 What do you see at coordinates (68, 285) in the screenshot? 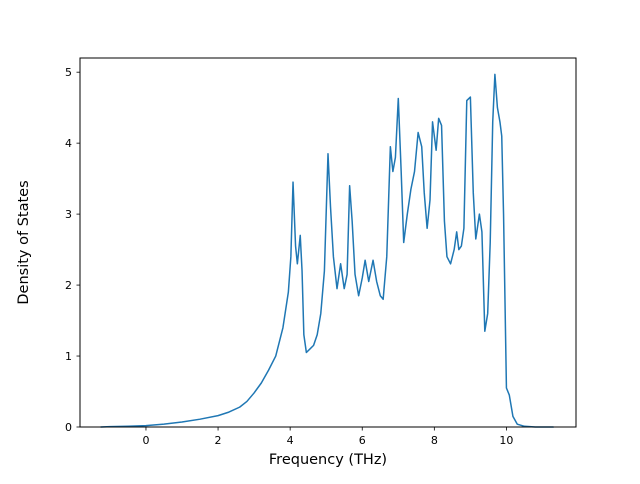
I see `y-tick-label: 2` at bounding box center [68, 285].